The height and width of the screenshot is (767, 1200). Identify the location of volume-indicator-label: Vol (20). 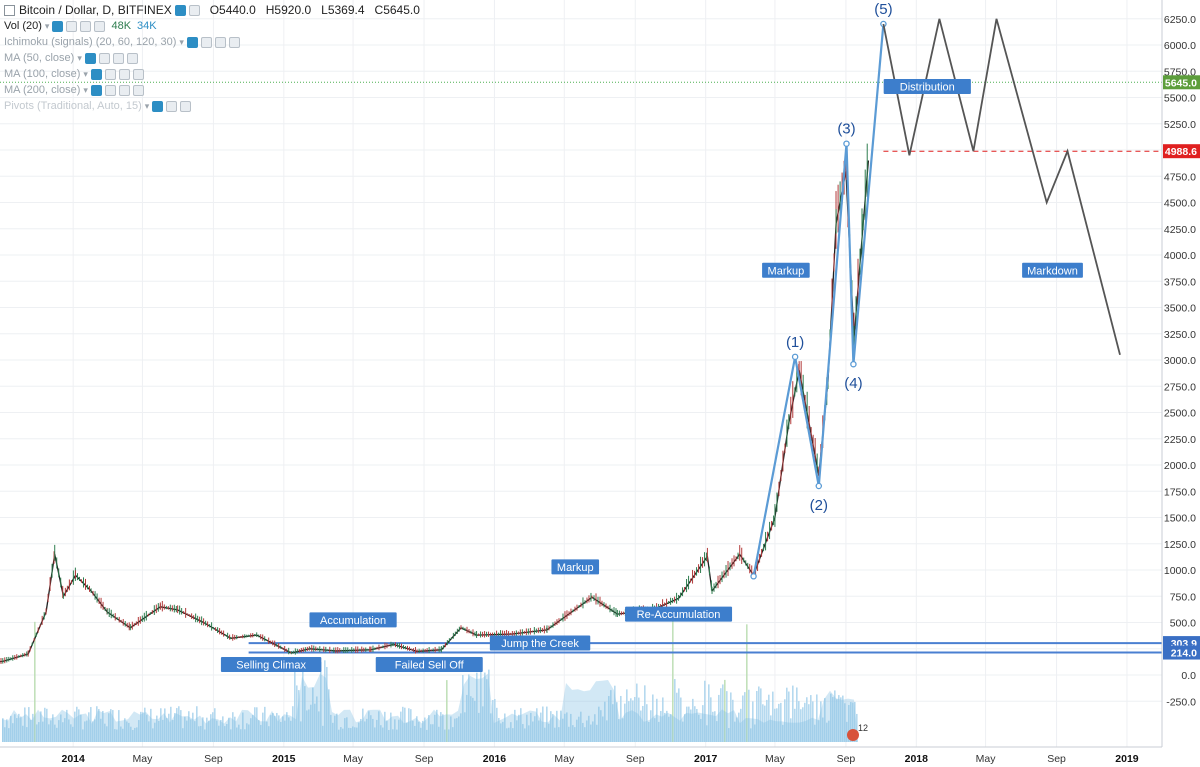
(23, 26).